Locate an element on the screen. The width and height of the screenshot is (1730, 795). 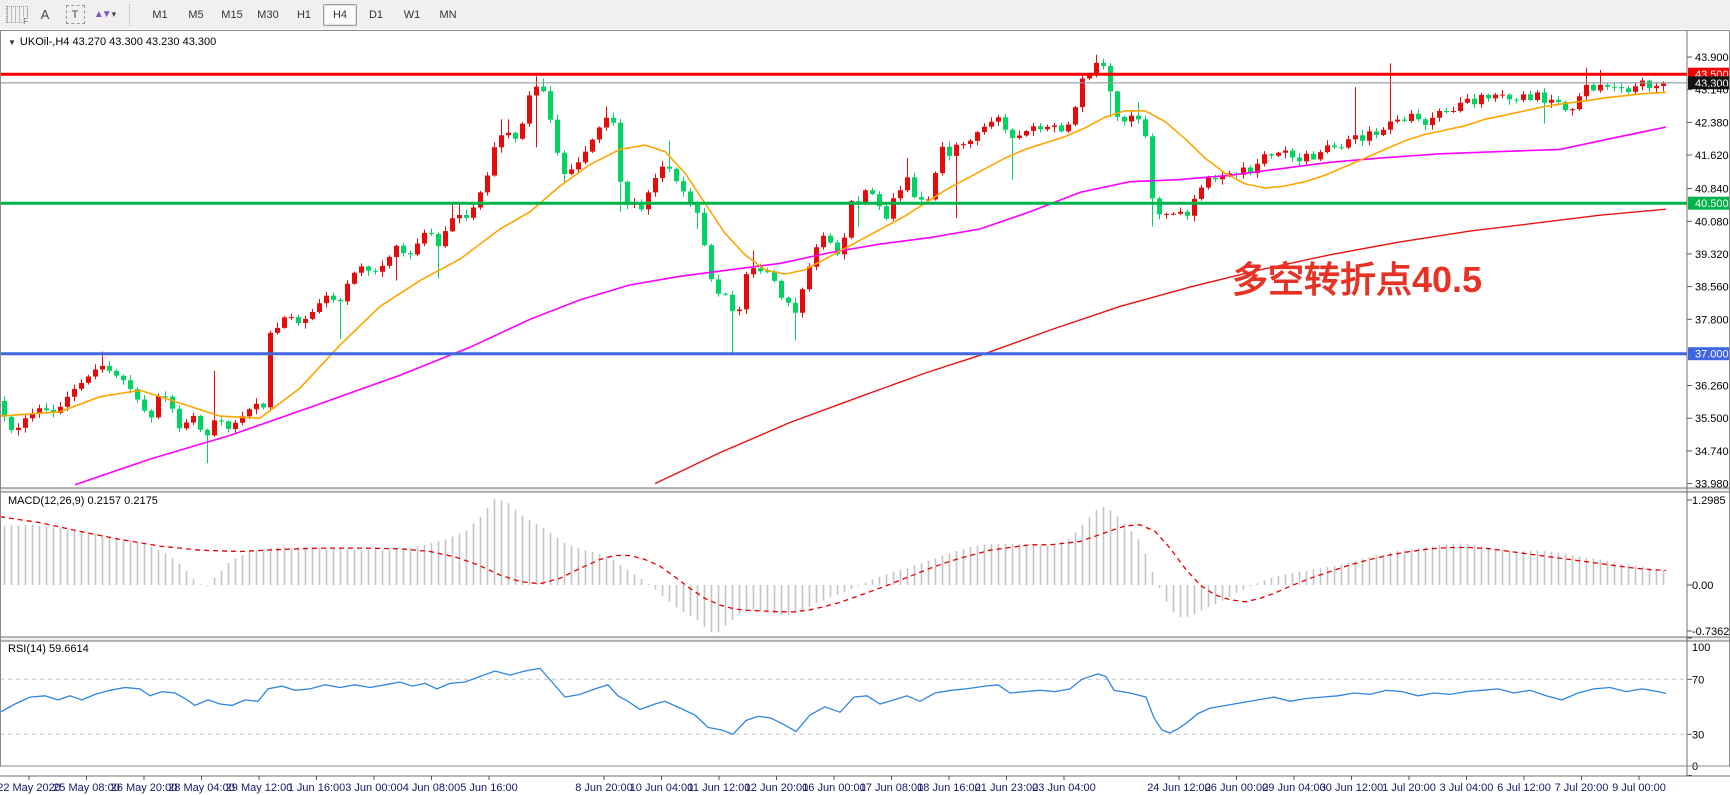
price-badge-37.000 is located at coordinates (1709, 354).